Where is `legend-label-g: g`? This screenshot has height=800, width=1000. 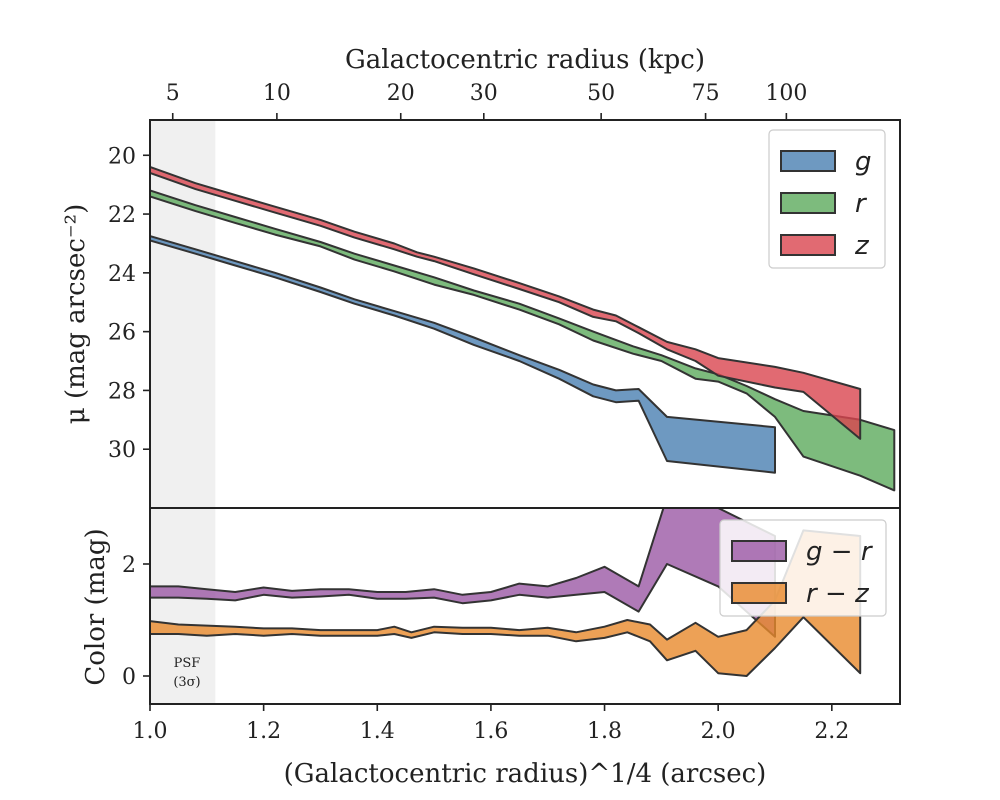 legend-label-g: g is located at coordinates (863, 162).